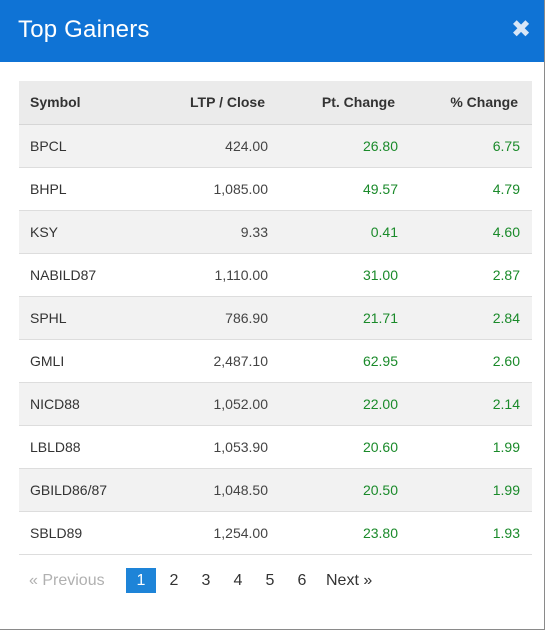  What do you see at coordinates (241, 188) in the screenshot?
I see `ltp-cell: 1,085.00` at bounding box center [241, 188].